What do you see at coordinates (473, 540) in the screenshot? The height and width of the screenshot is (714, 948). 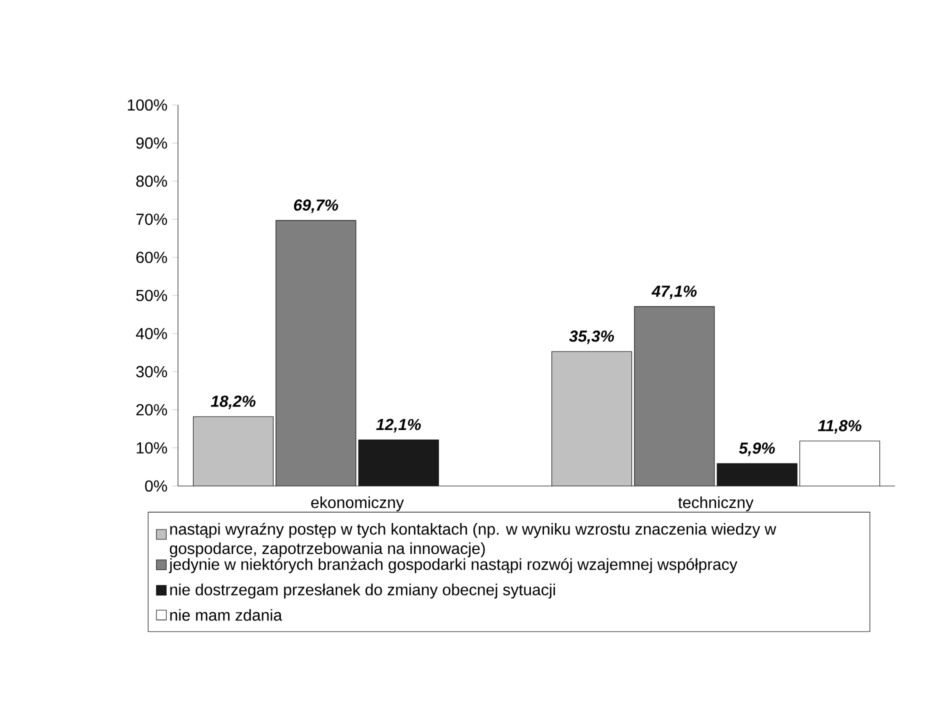 I see `legend-label: nastąpi wyraźny postęp w tych kontaktach (np. w wyniku wzrostu znaczenia wiedzy w gospodarce, zapotrzebowania na innowacje)` at bounding box center [473, 540].